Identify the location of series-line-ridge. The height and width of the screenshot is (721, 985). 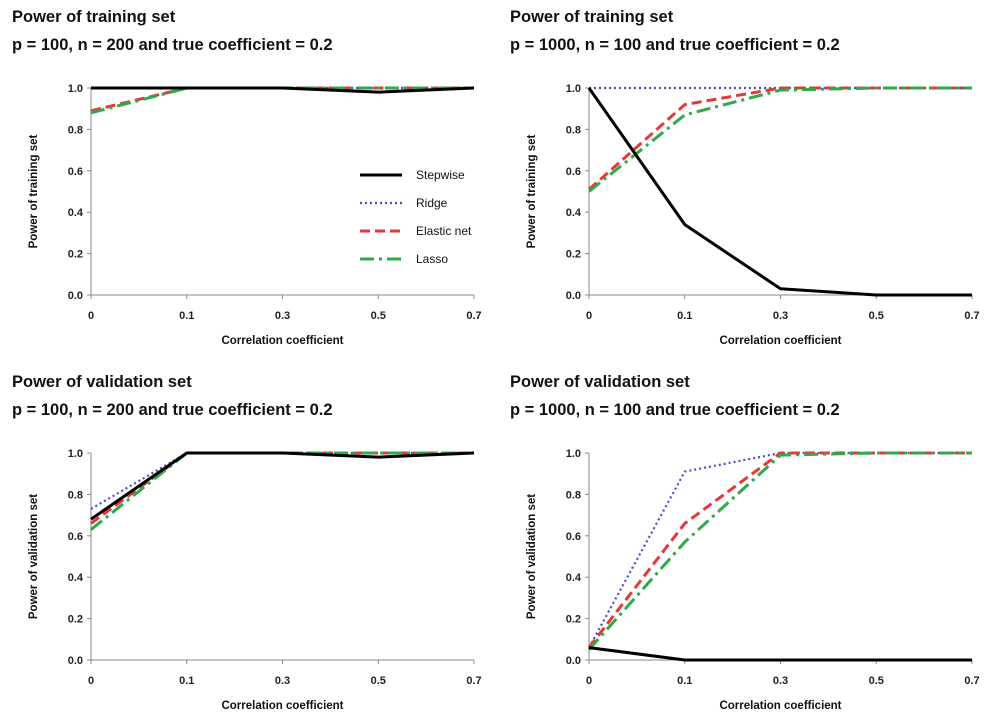
(780, 550).